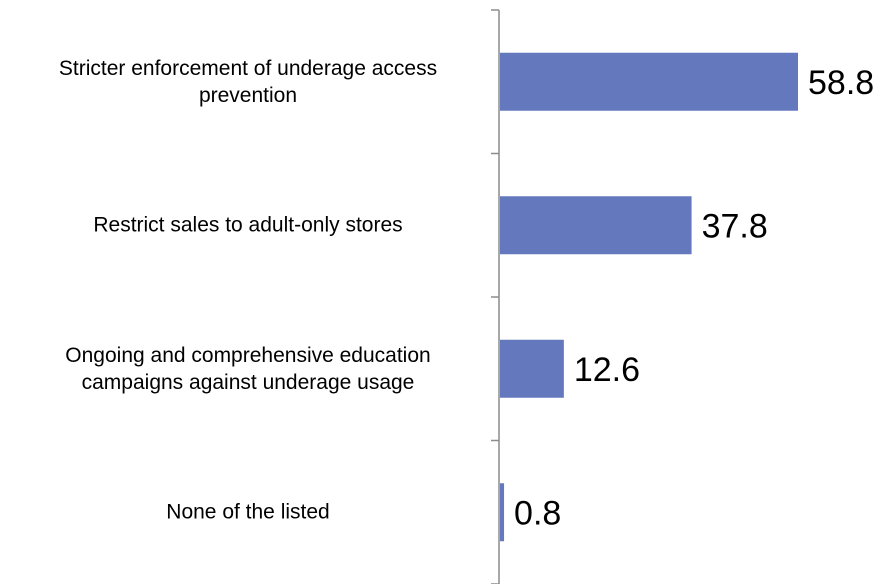 This screenshot has height=584, width=890. Describe the element at coordinates (495, 296) in the screenshot. I see `category-axis` at that location.